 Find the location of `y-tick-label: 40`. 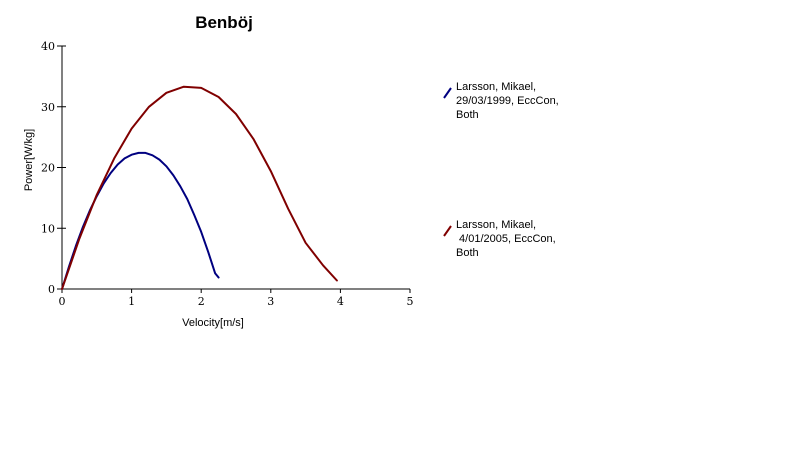

y-tick-label: 40 is located at coordinates (48, 46).